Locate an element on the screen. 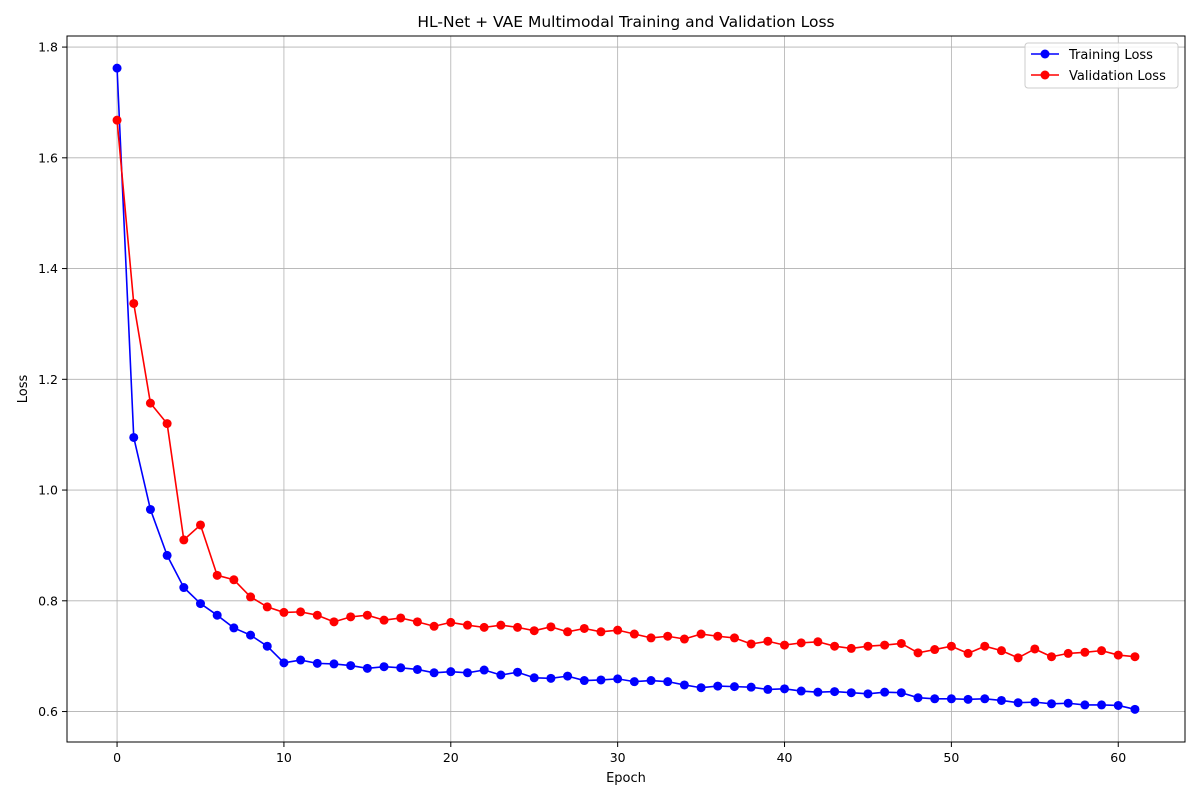 The image size is (1200, 800). x-tick-label: 30 is located at coordinates (618, 757).